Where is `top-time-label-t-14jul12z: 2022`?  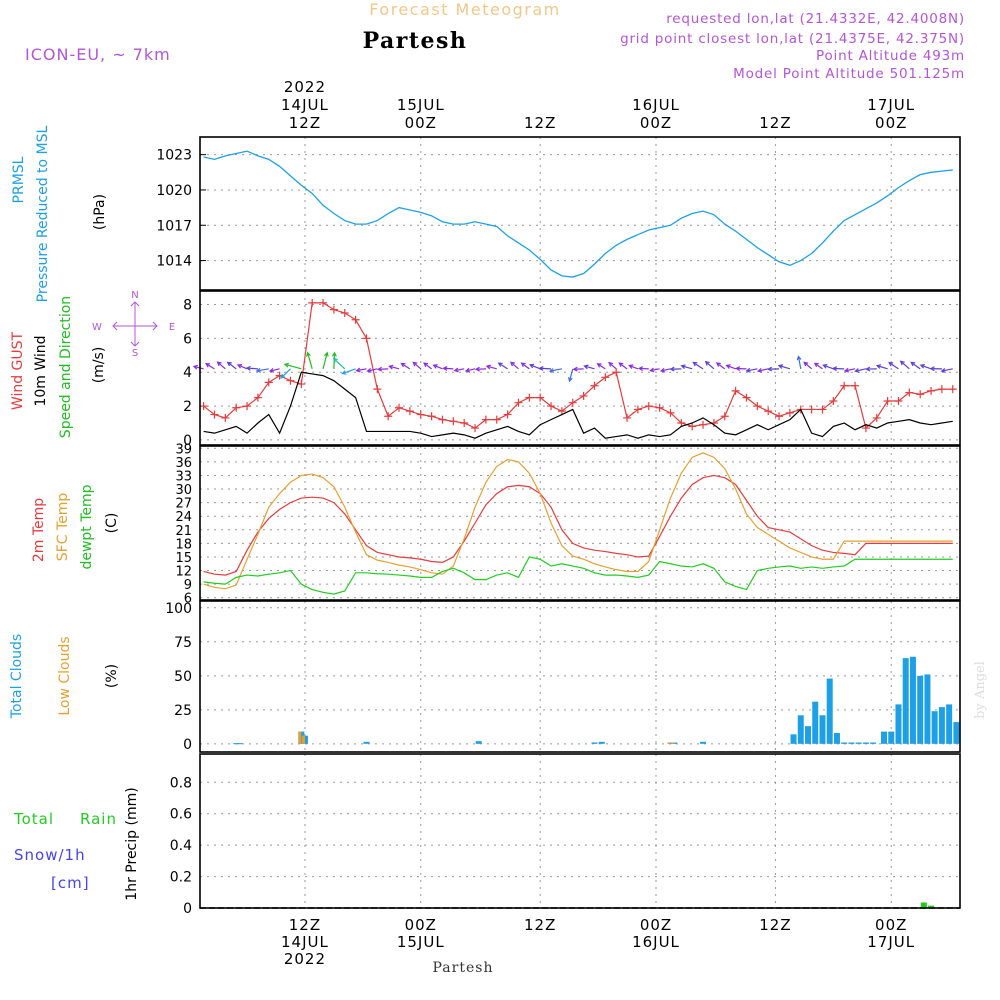
top-time-label-t-14jul12z: 2022 is located at coordinates (305, 87).